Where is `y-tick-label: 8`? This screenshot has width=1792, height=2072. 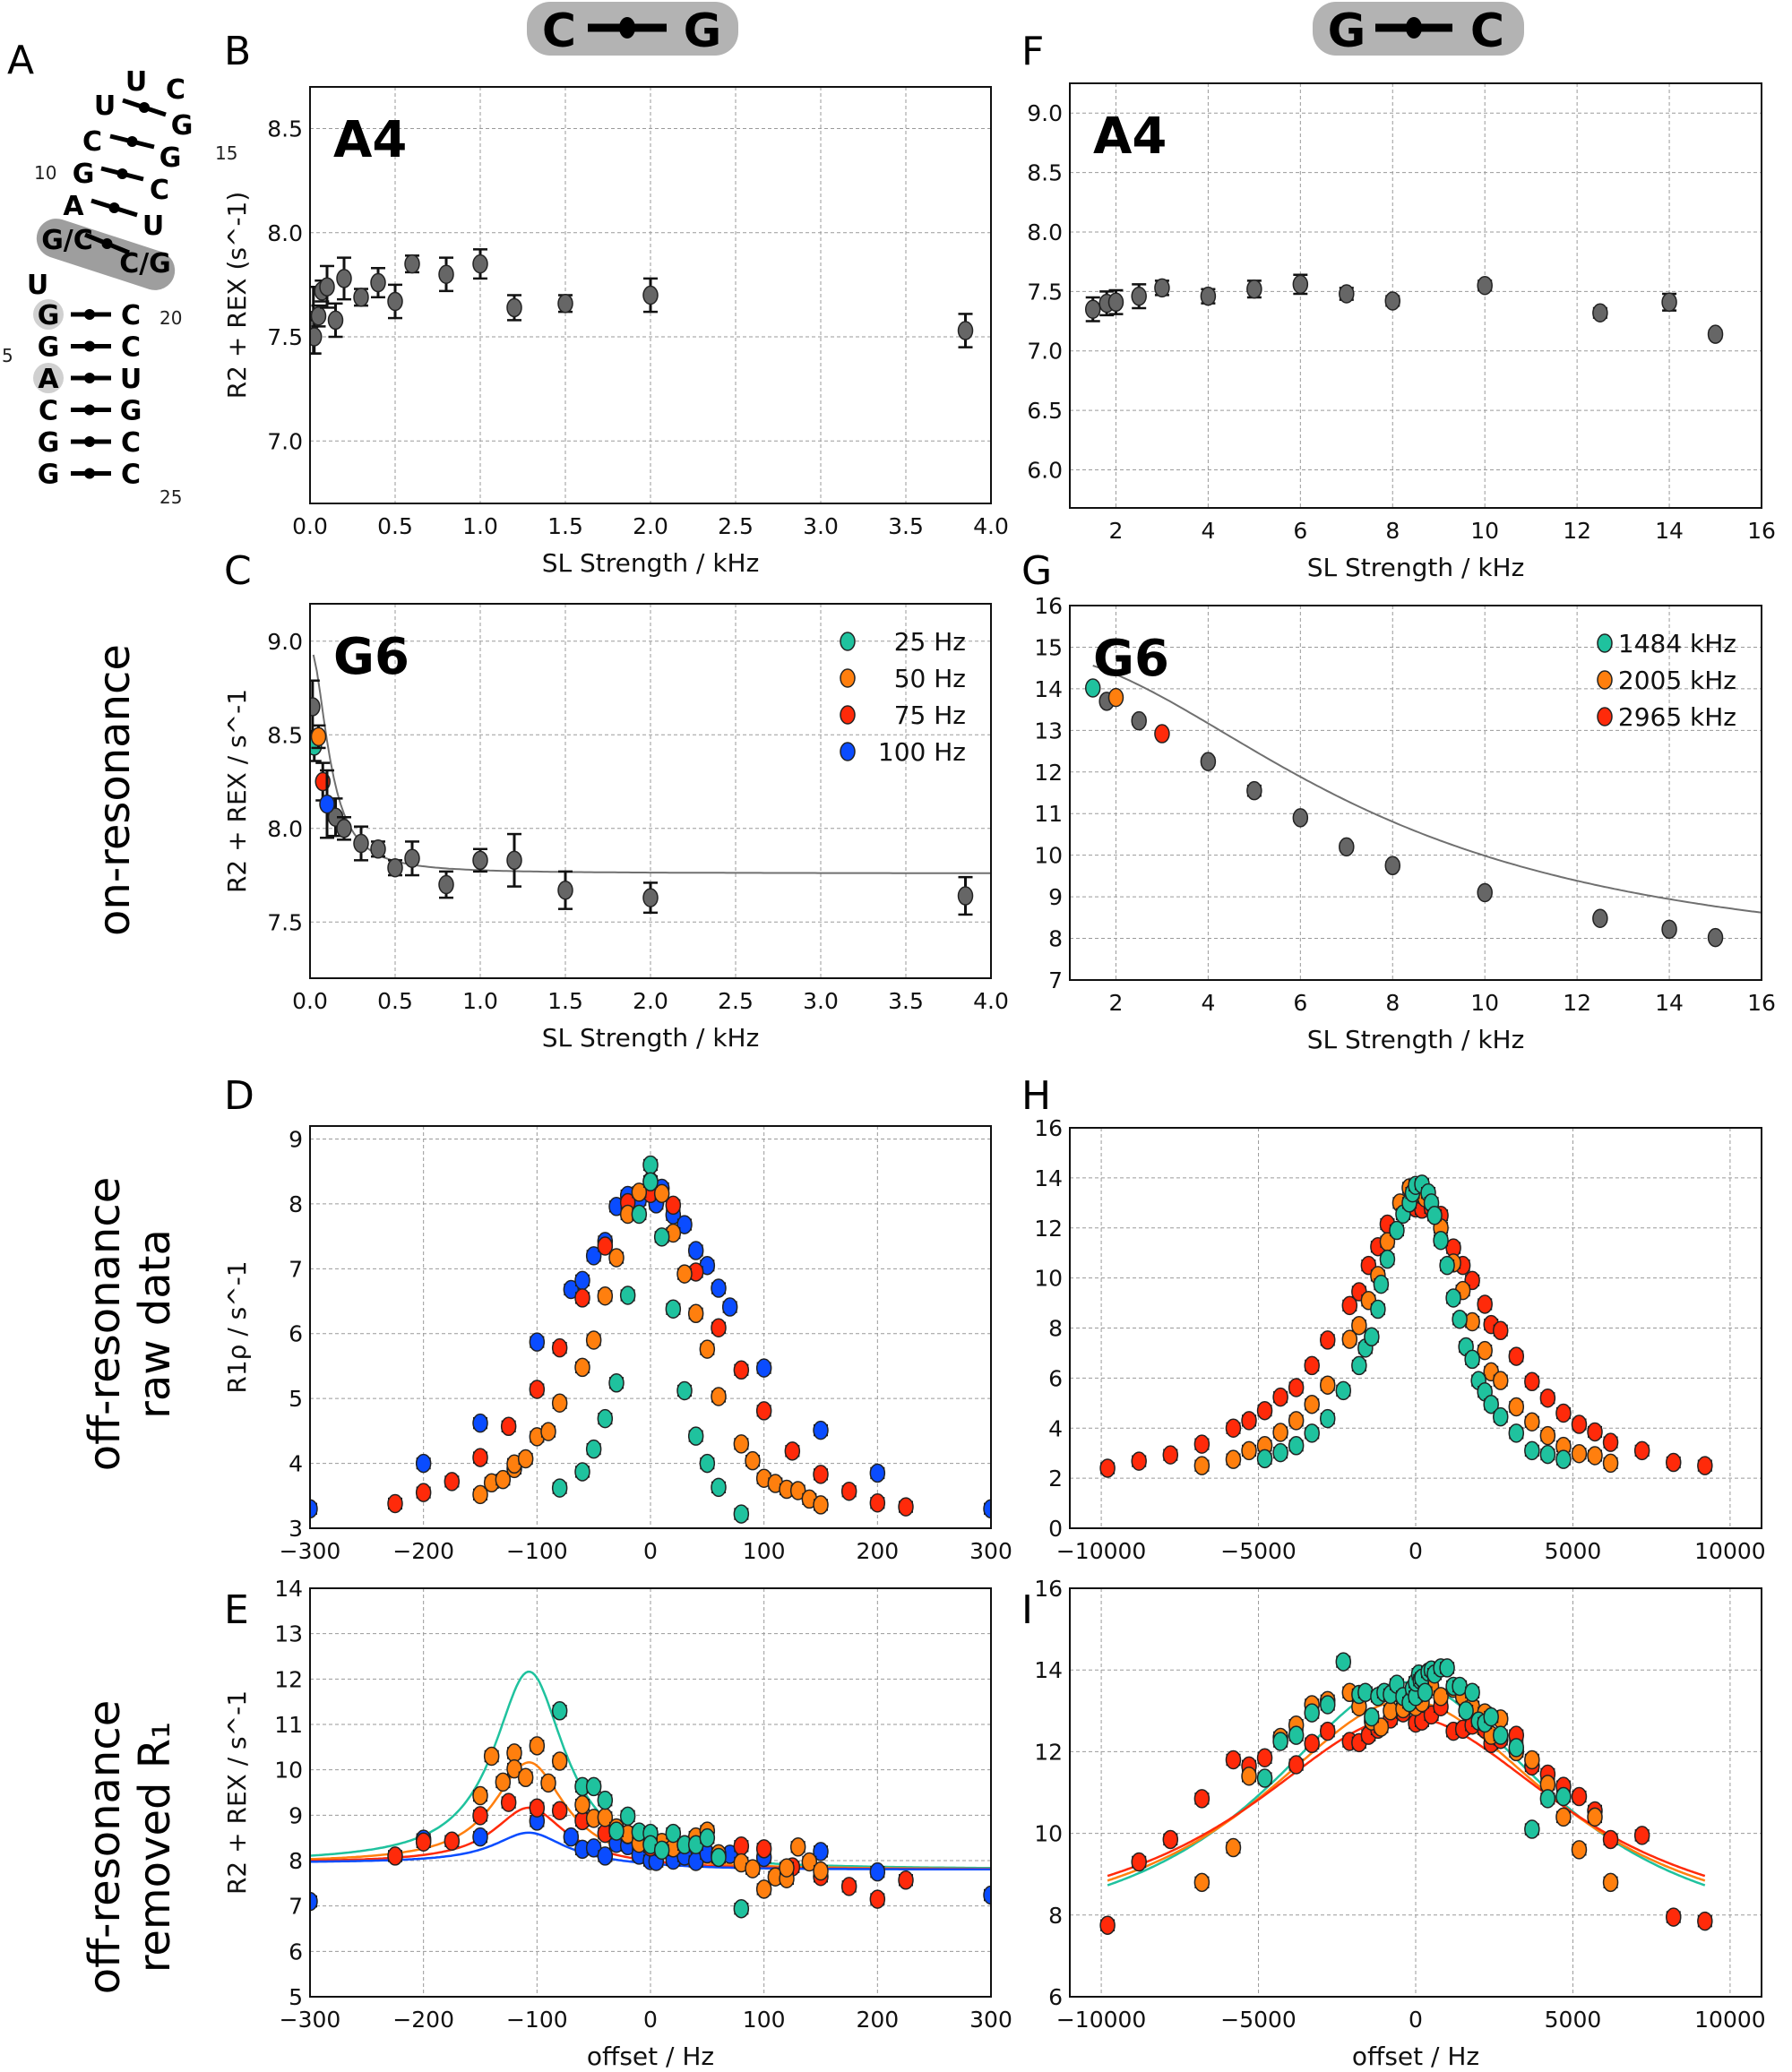
y-tick-label: 8 is located at coordinates (296, 1861).